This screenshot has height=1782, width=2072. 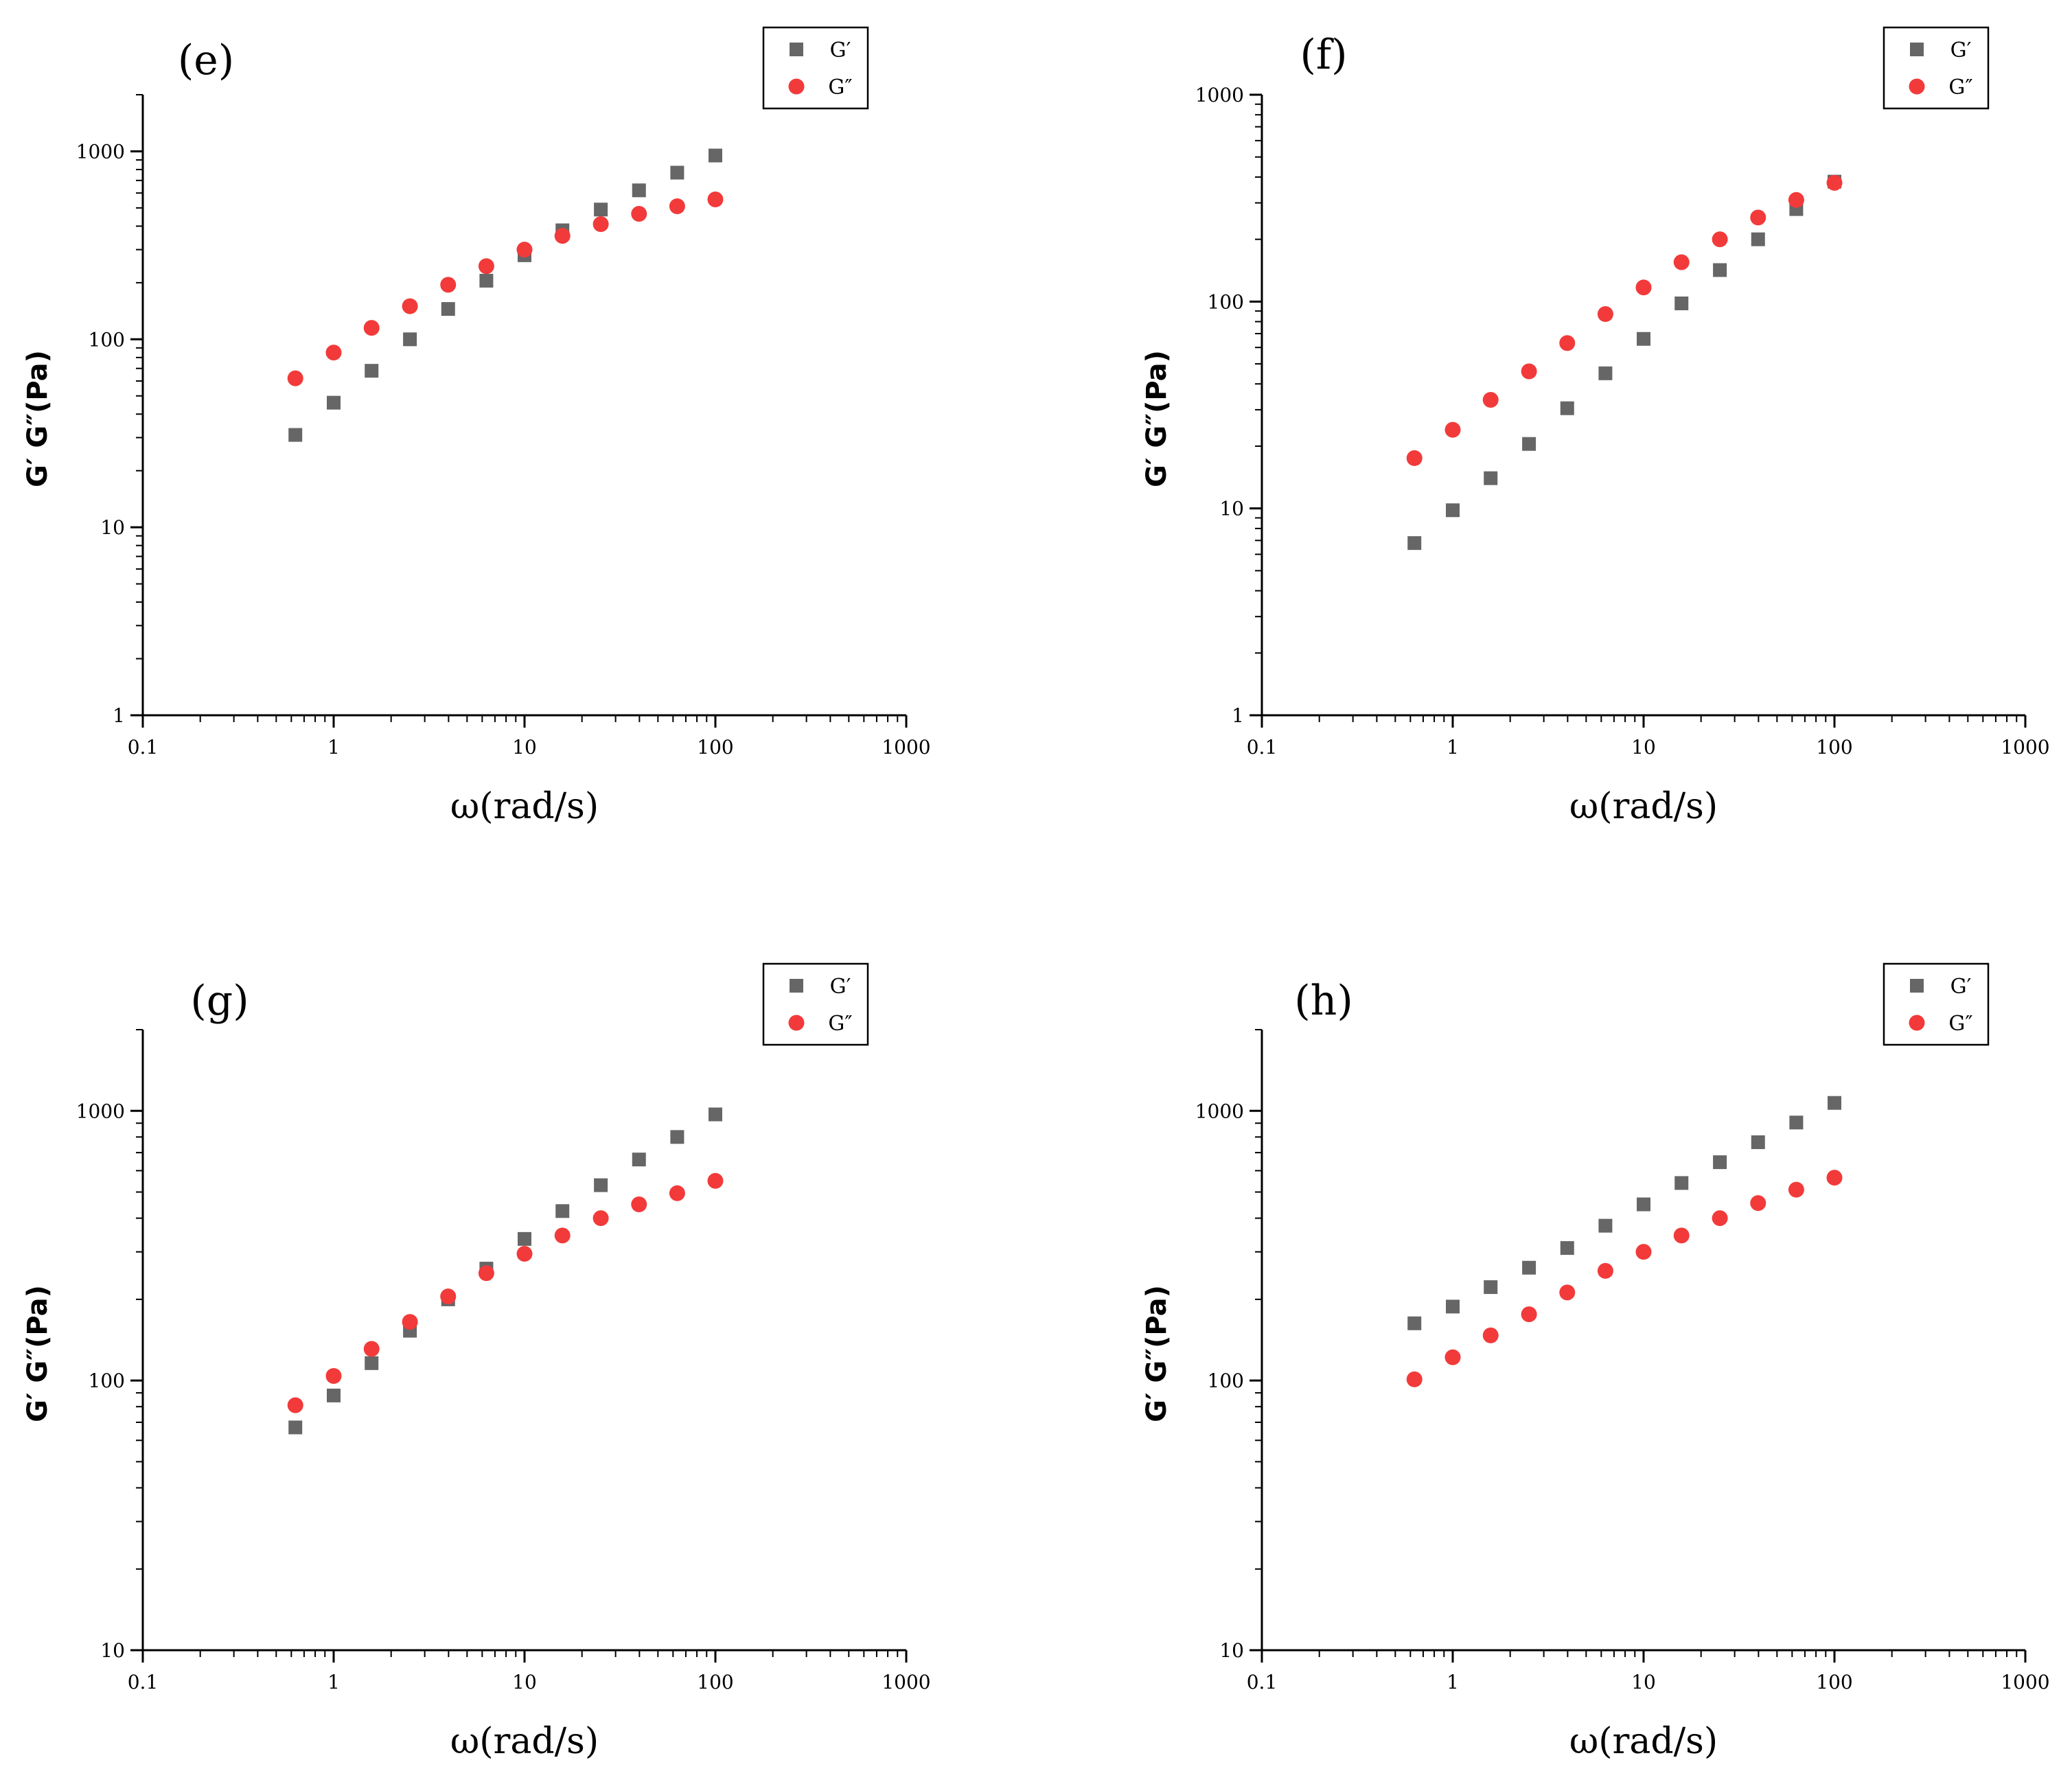 What do you see at coordinates (1231, 1650) in the screenshot?
I see `y-tick-label: 10` at bounding box center [1231, 1650].